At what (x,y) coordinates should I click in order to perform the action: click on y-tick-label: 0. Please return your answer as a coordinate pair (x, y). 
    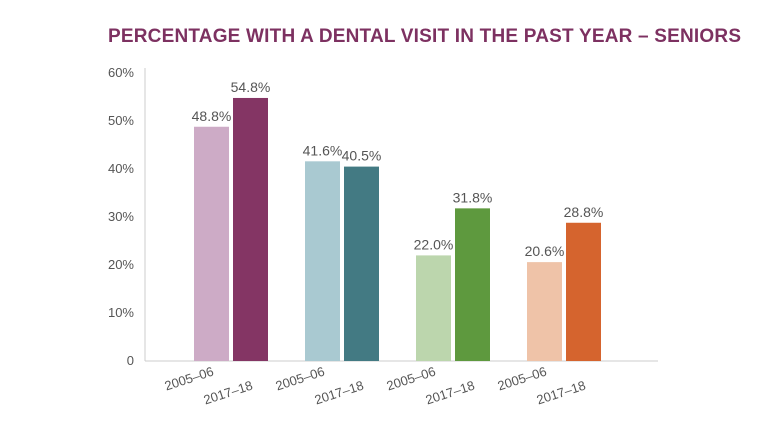
    Looking at the image, I should click on (130, 360).